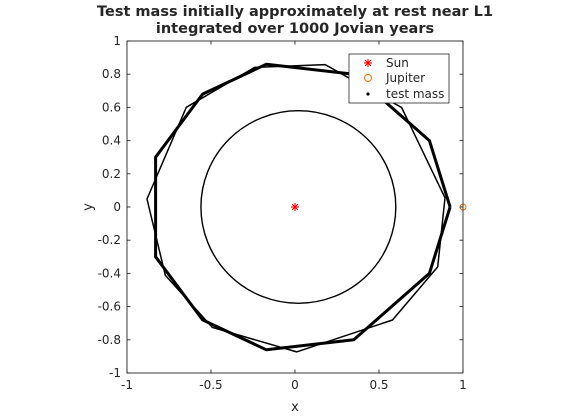 This screenshot has width=570, height=420. What do you see at coordinates (109, 240) in the screenshot?
I see `y-tick-label: -0.2` at bounding box center [109, 240].